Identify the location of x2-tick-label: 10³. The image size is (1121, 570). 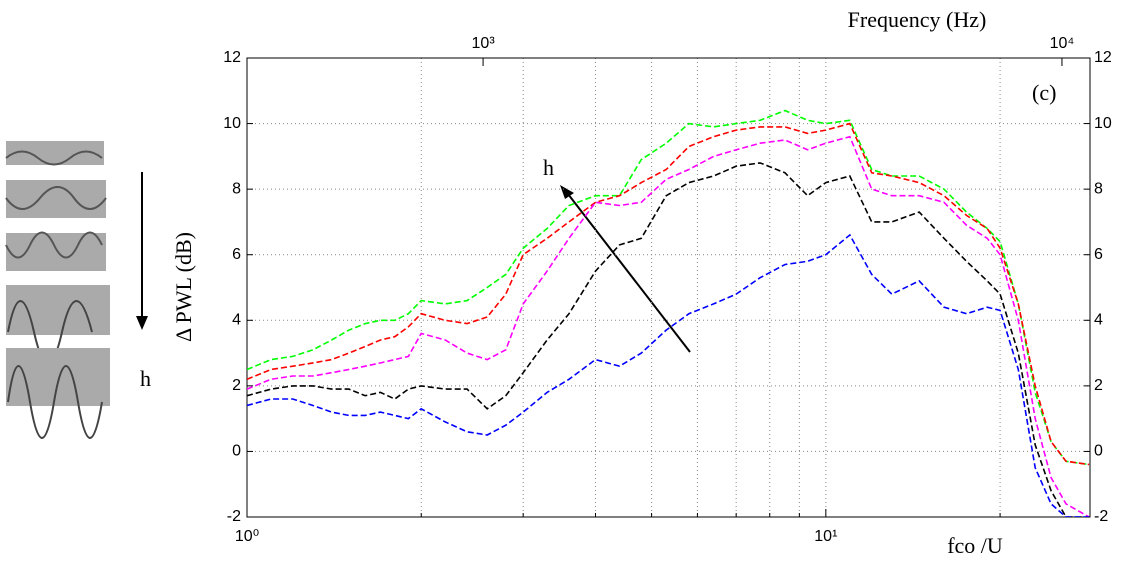
(484, 43).